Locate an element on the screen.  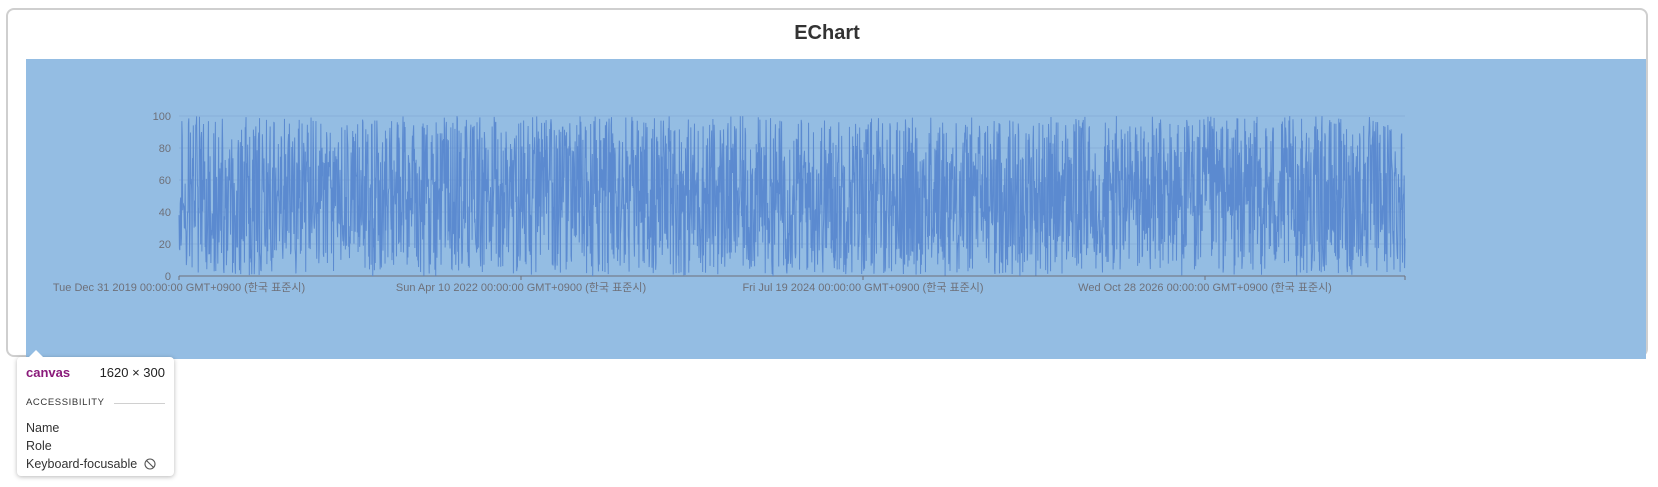
y-tick-label: 20 is located at coordinates (165, 245).